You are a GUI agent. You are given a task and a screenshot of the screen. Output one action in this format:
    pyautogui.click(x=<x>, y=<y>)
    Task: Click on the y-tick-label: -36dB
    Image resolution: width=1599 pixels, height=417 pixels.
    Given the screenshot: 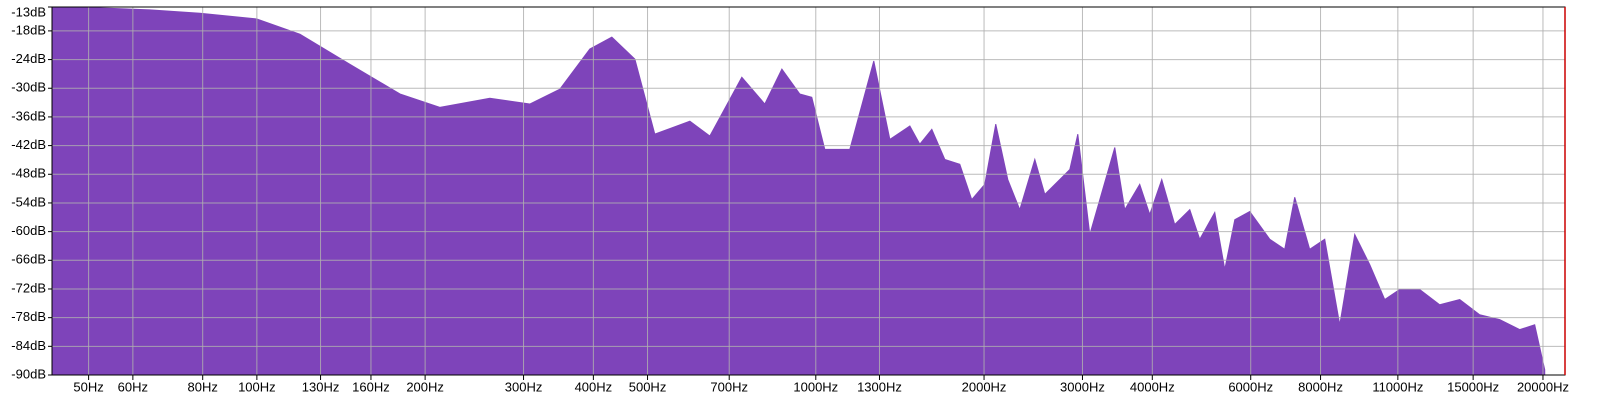 What is the action you would take?
    pyautogui.click(x=28, y=115)
    